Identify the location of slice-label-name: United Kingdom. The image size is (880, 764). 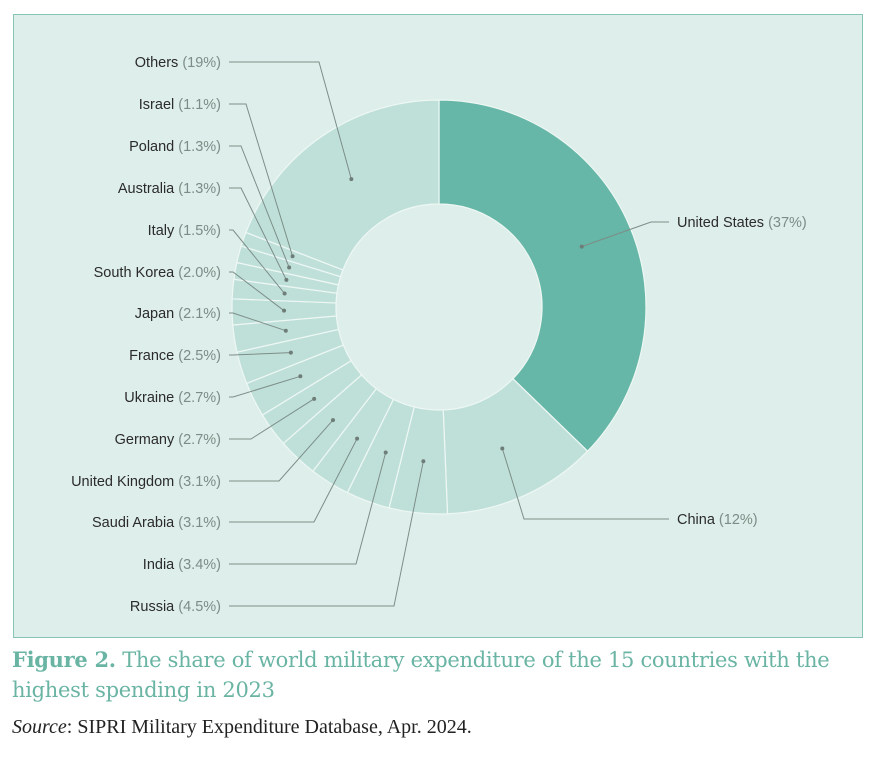
(124, 482).